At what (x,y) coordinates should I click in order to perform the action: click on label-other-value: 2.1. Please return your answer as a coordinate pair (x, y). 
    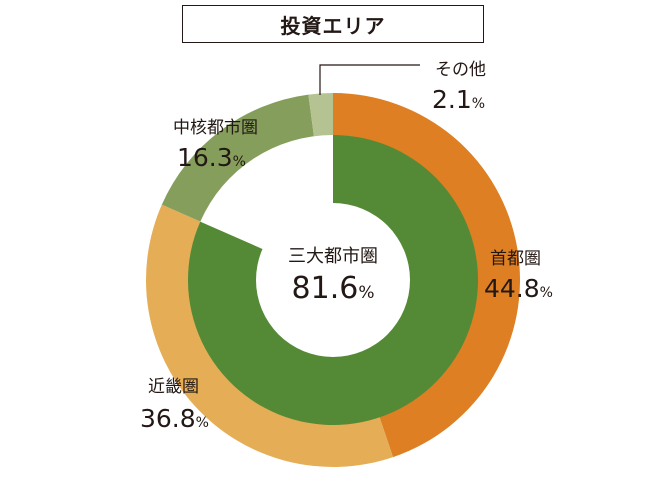
    Looking at the image, I should click on (452, 99).